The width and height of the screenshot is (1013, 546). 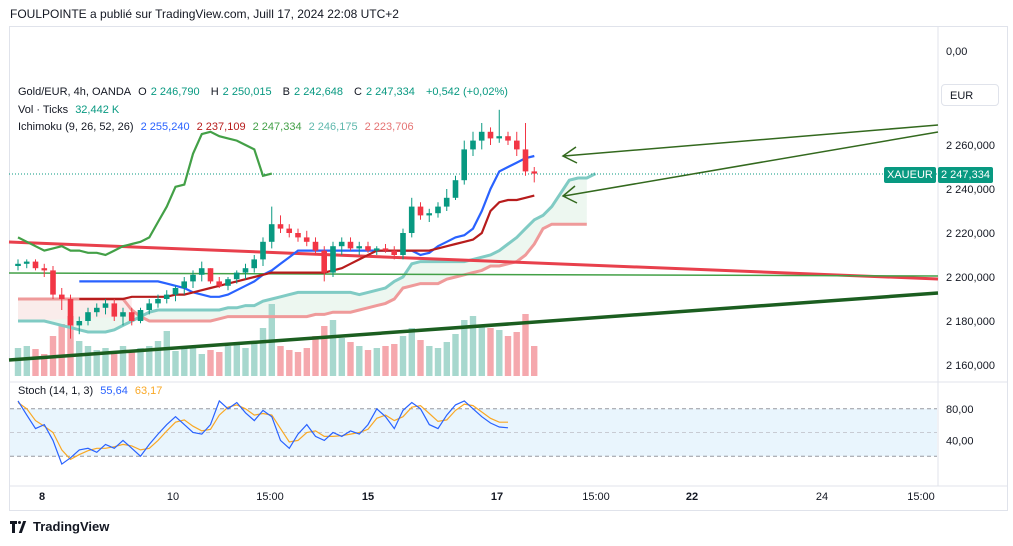 What do you see at coordinates (956, 52) in the screenshot?
I see `price-tick-label: 0,00` at bounding box center [956, 52].